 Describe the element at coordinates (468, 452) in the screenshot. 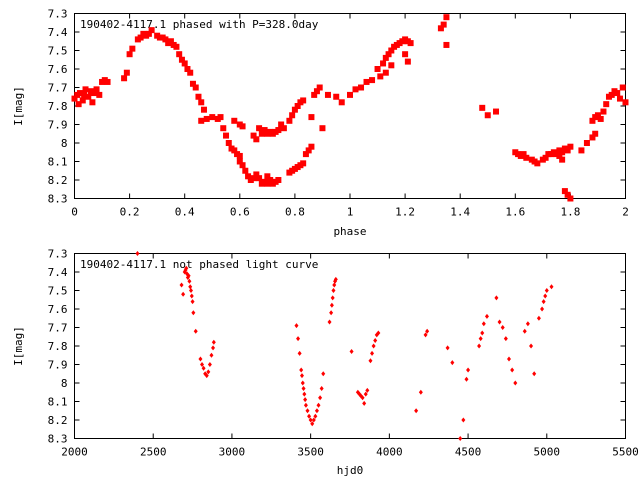

I see `x-tick-label: 4500` at that location.